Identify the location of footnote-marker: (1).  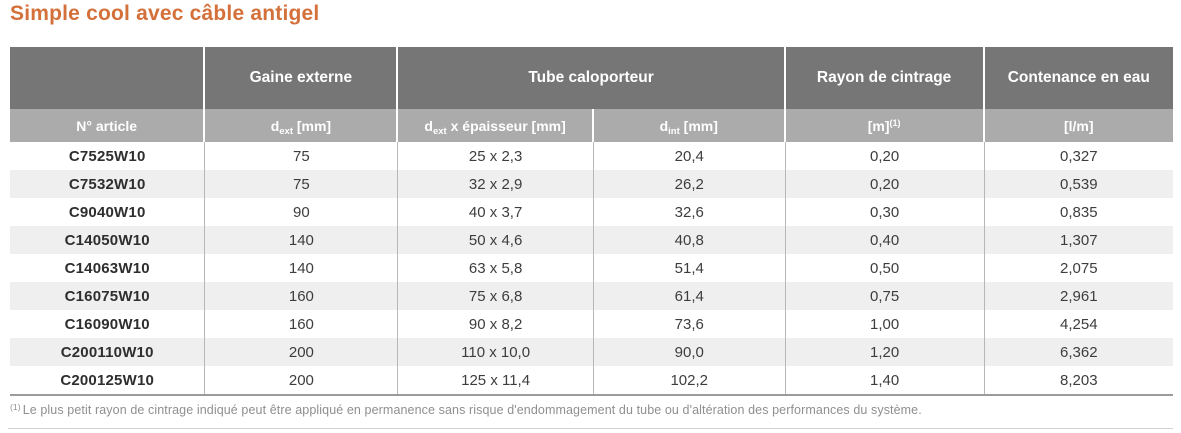
(15, 407).